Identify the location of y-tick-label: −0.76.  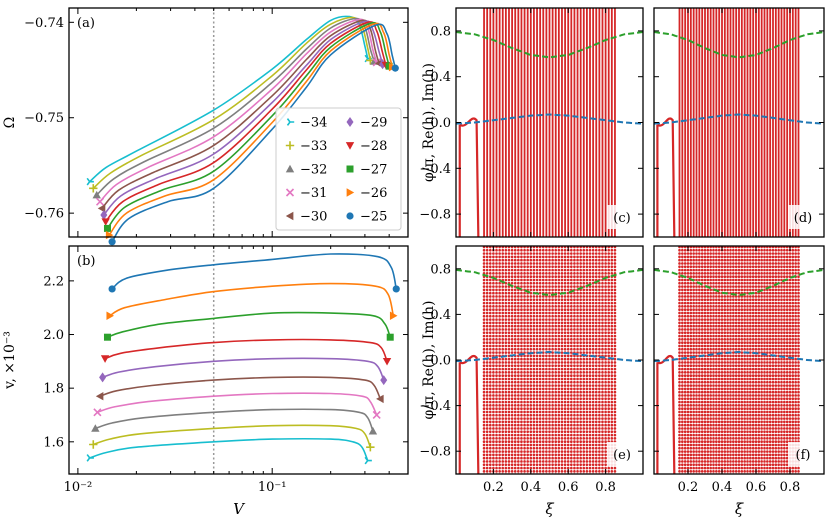
(44, 214).